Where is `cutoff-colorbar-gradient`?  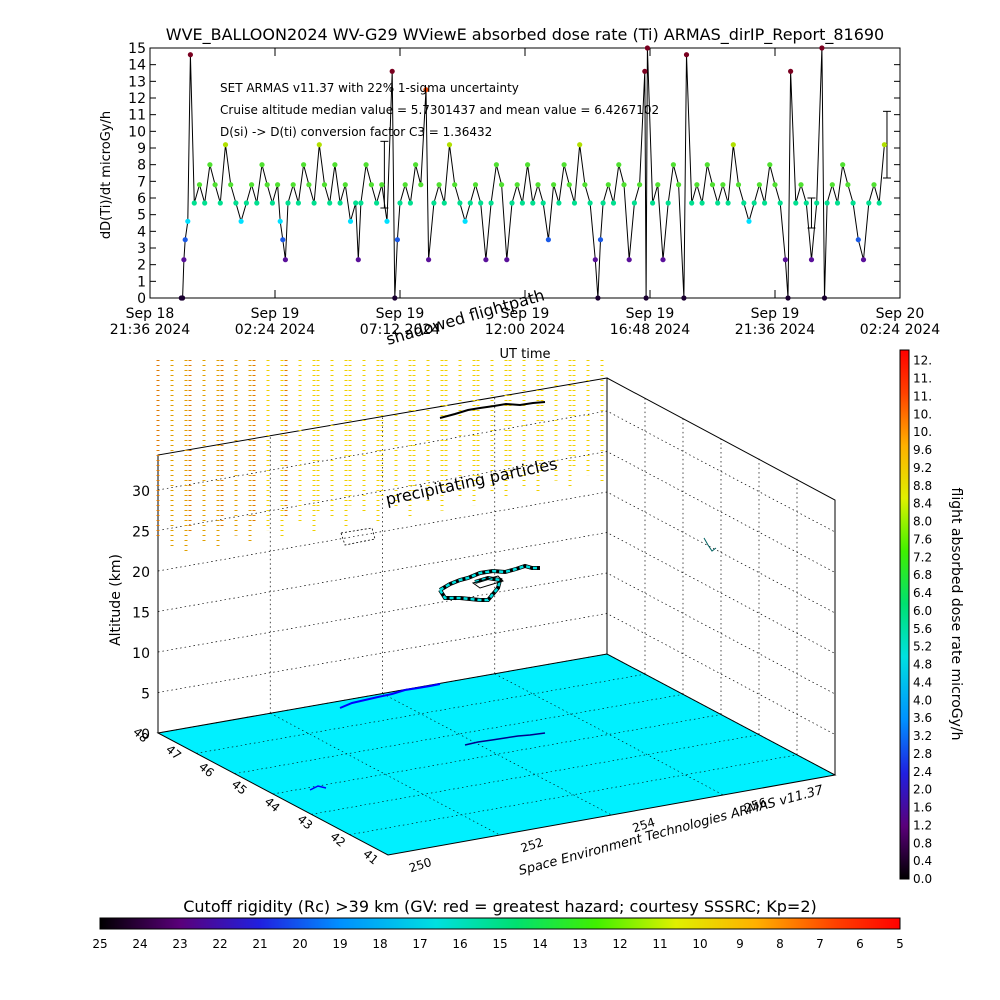
cutoff-colorbar-gradient is located at coordinates (500, 923).